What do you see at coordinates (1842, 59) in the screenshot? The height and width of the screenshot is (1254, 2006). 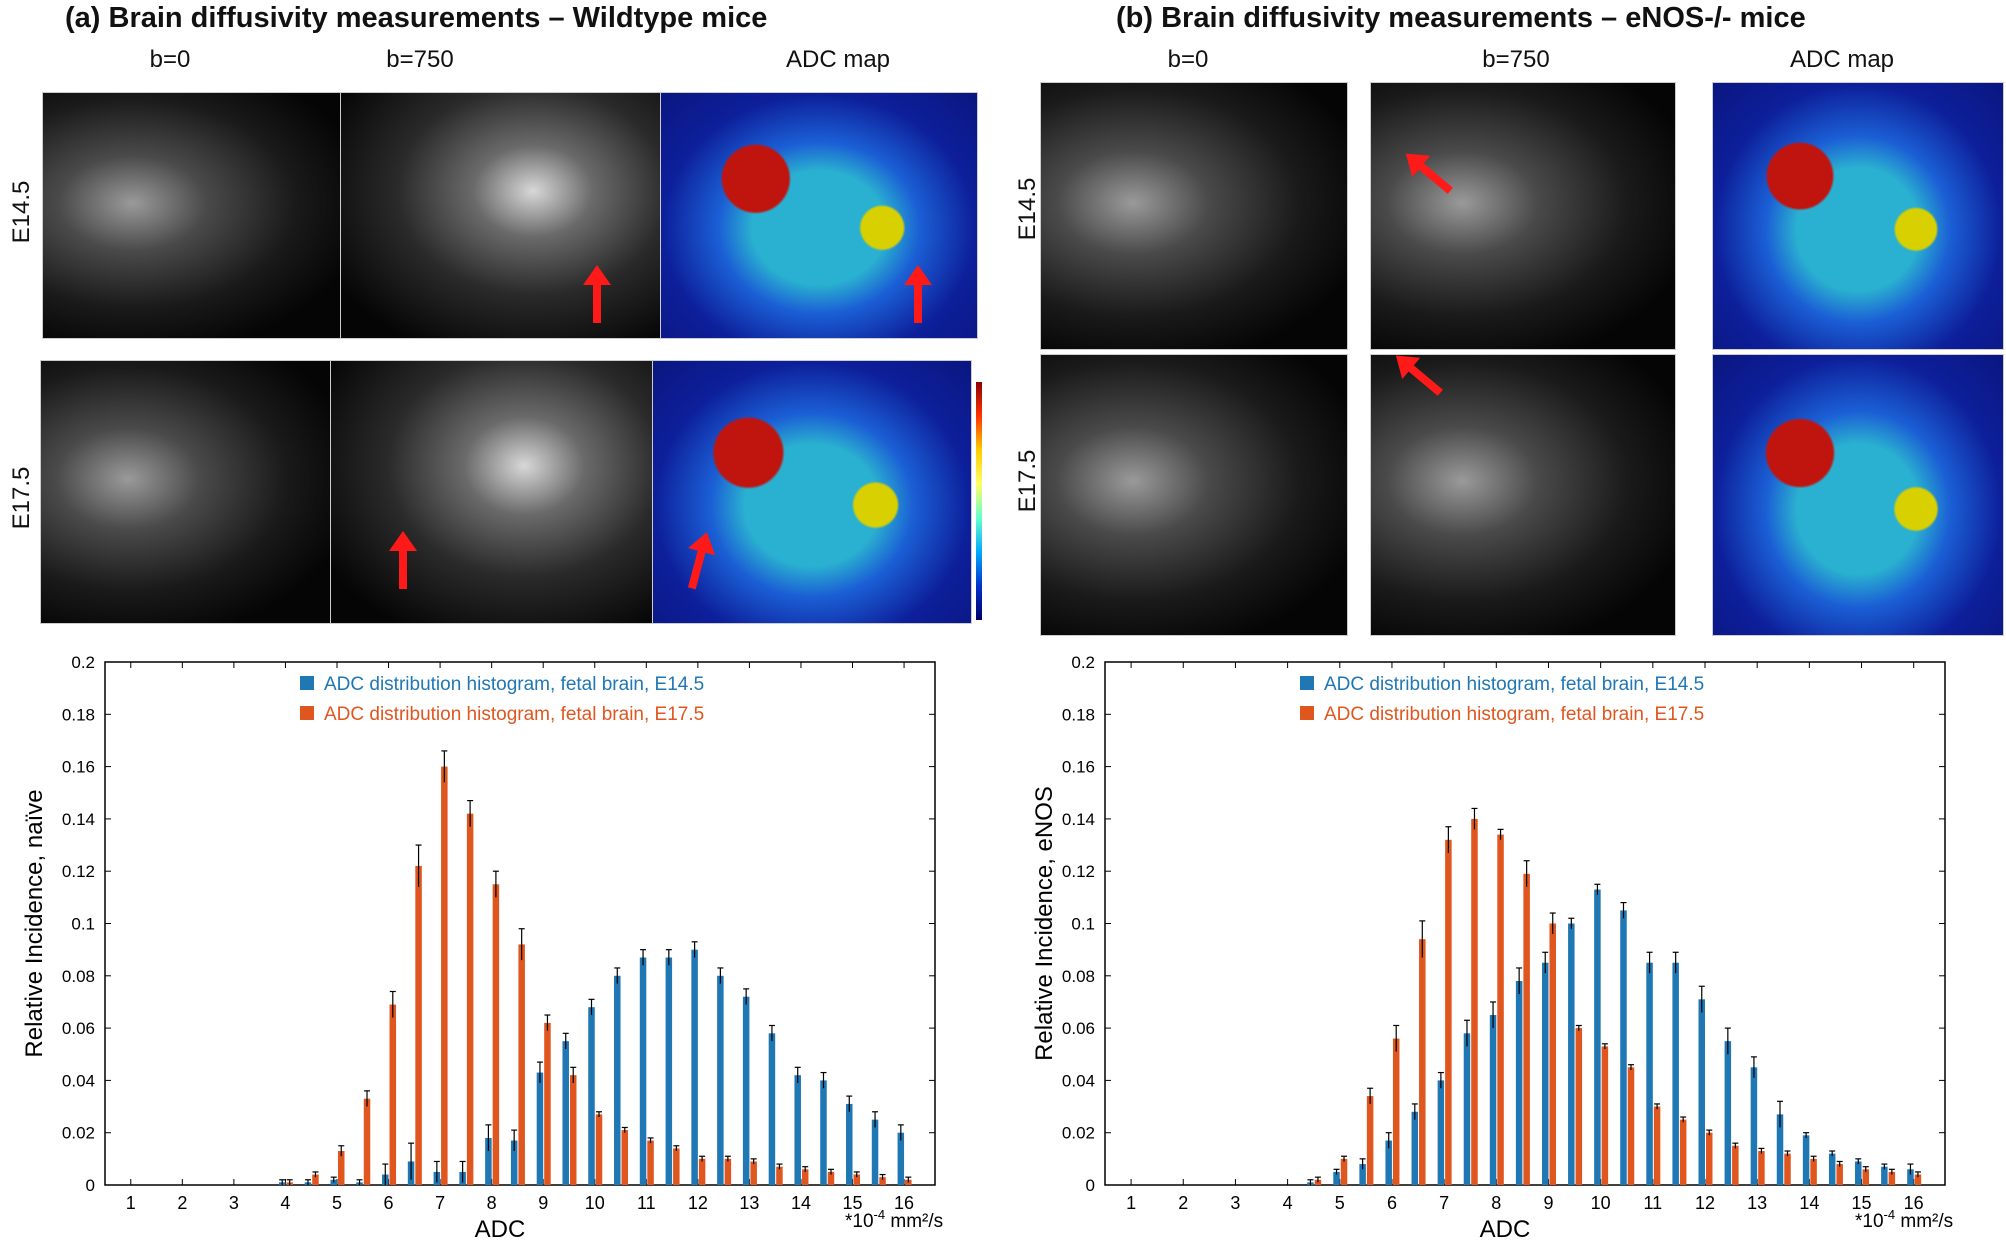 I see `panel-b-col-adc: ADC map` at bounding box center [1842, 59].